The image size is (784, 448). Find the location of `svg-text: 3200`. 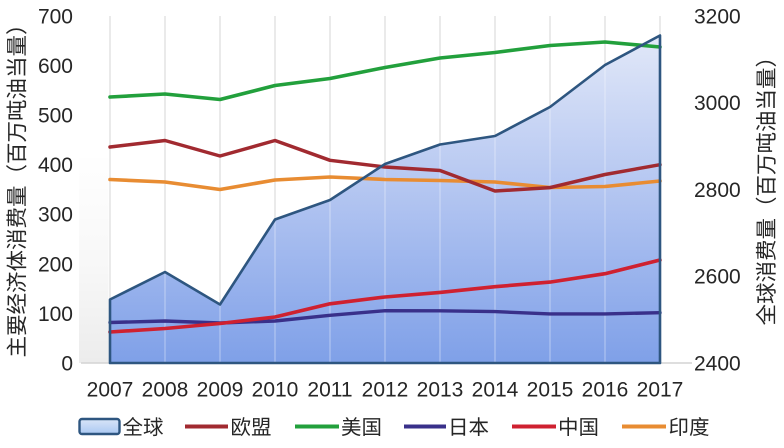

svg-text: 3200 is located at coordinates (717, 16).